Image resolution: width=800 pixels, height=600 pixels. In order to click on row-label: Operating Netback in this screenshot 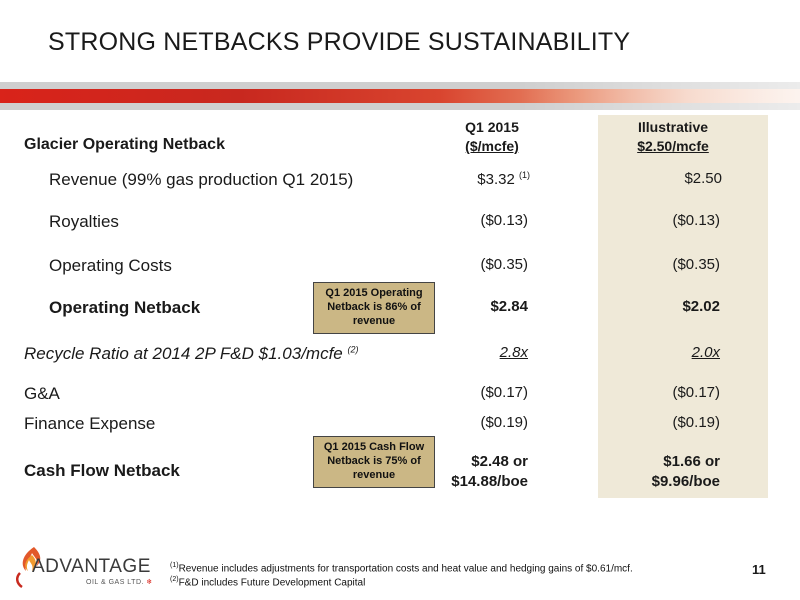, I will do `click(125, 307)`.